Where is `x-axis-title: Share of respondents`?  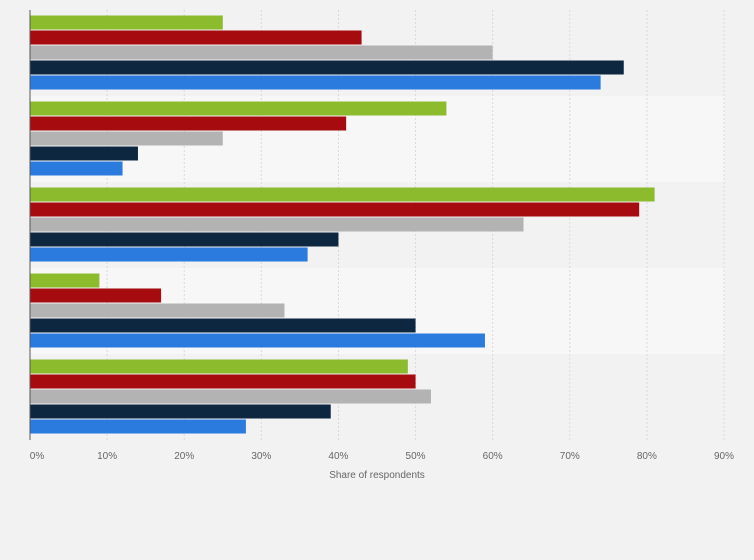 x-axis-title: Share of respondents is located at coordinates (377, 475).